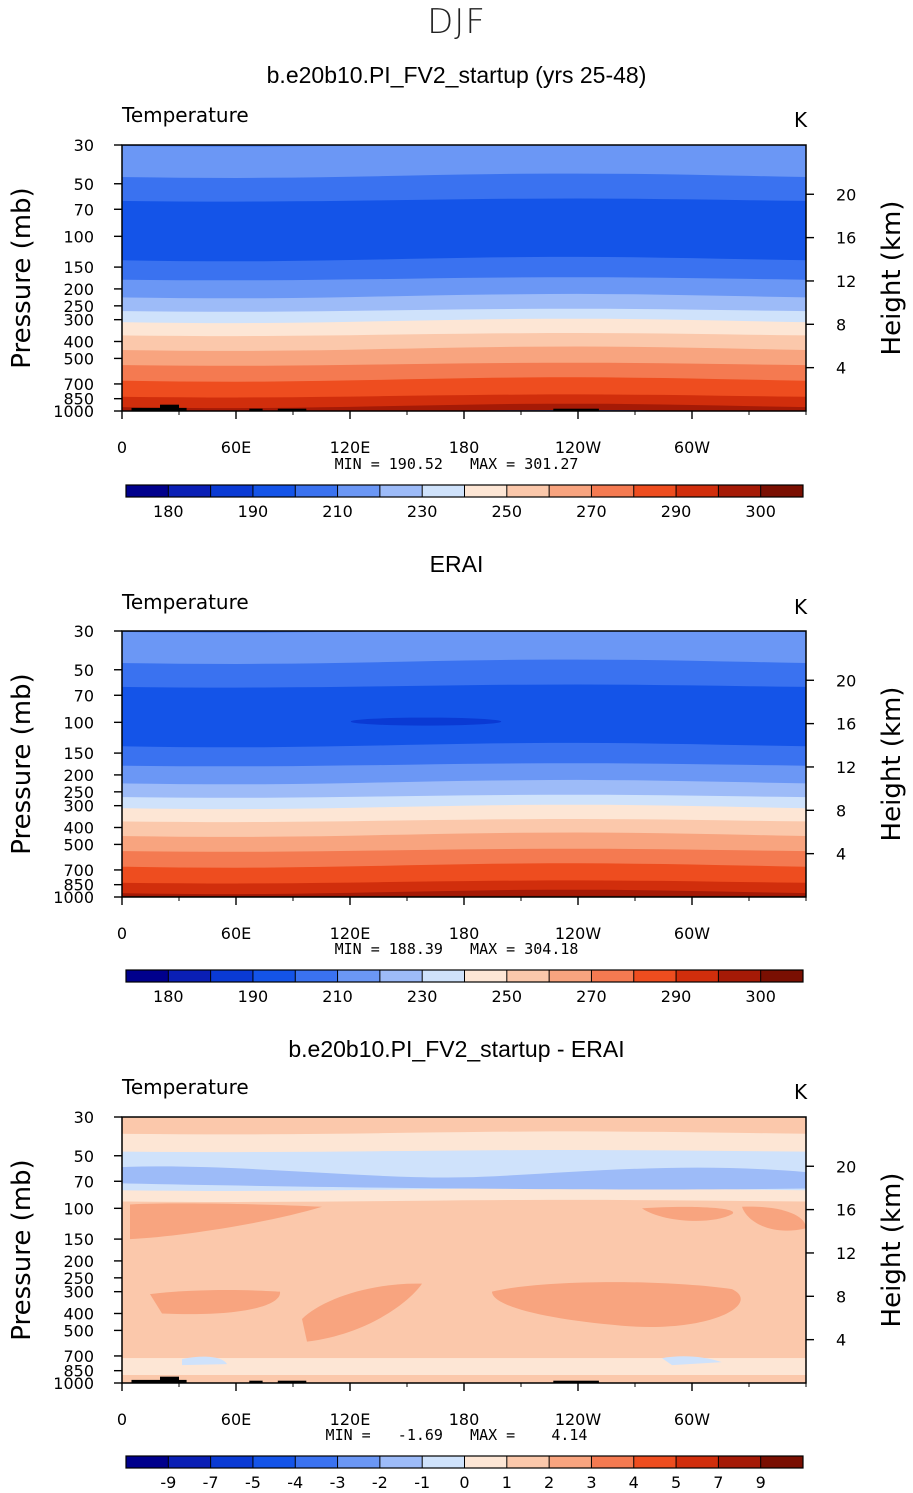  I want to click on panel-2-min-max: MIN = 188.39 MAX = 304.18, so click(456, 949).